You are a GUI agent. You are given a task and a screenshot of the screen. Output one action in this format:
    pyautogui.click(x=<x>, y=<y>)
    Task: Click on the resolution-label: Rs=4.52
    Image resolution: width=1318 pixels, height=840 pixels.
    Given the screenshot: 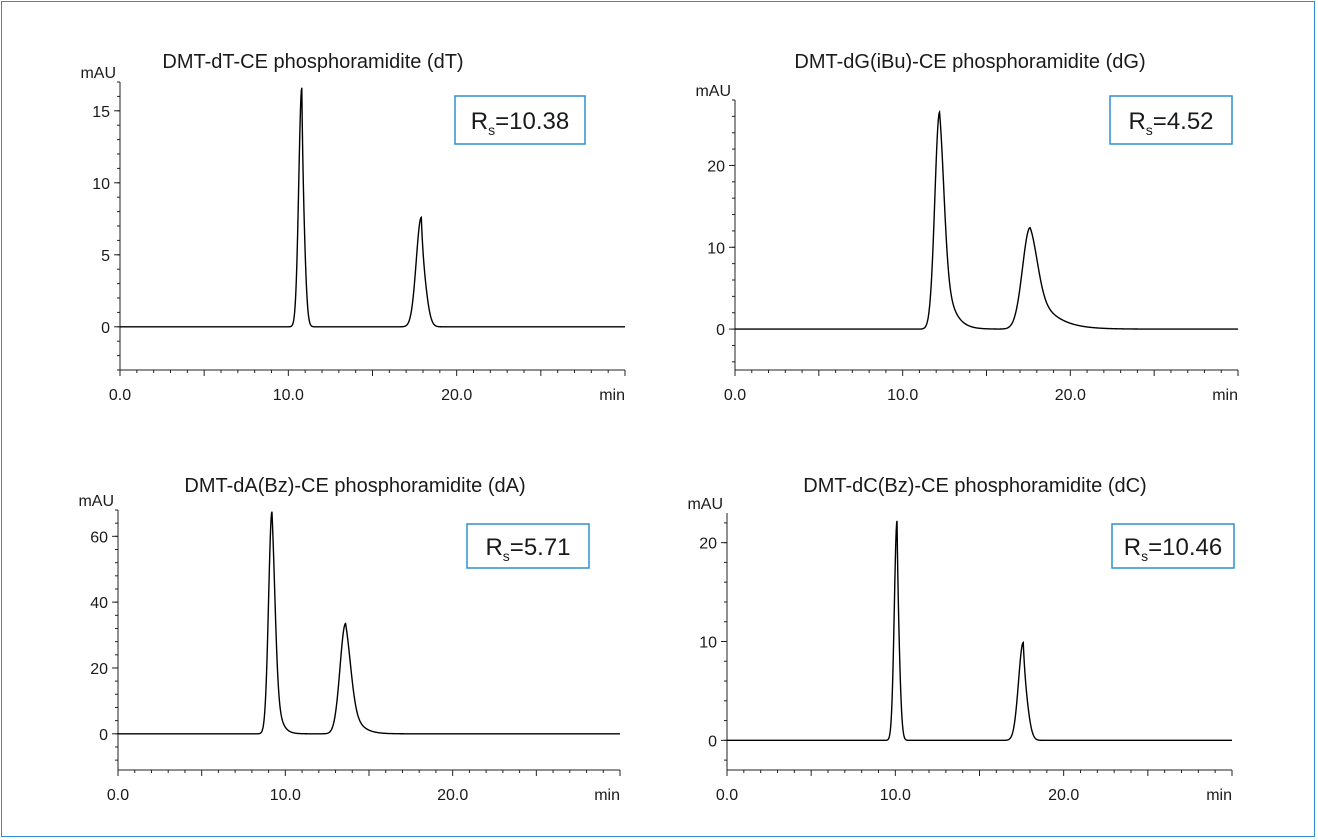 What is the action you would take?
    pyautogui.click(x=1170, y=123)
    